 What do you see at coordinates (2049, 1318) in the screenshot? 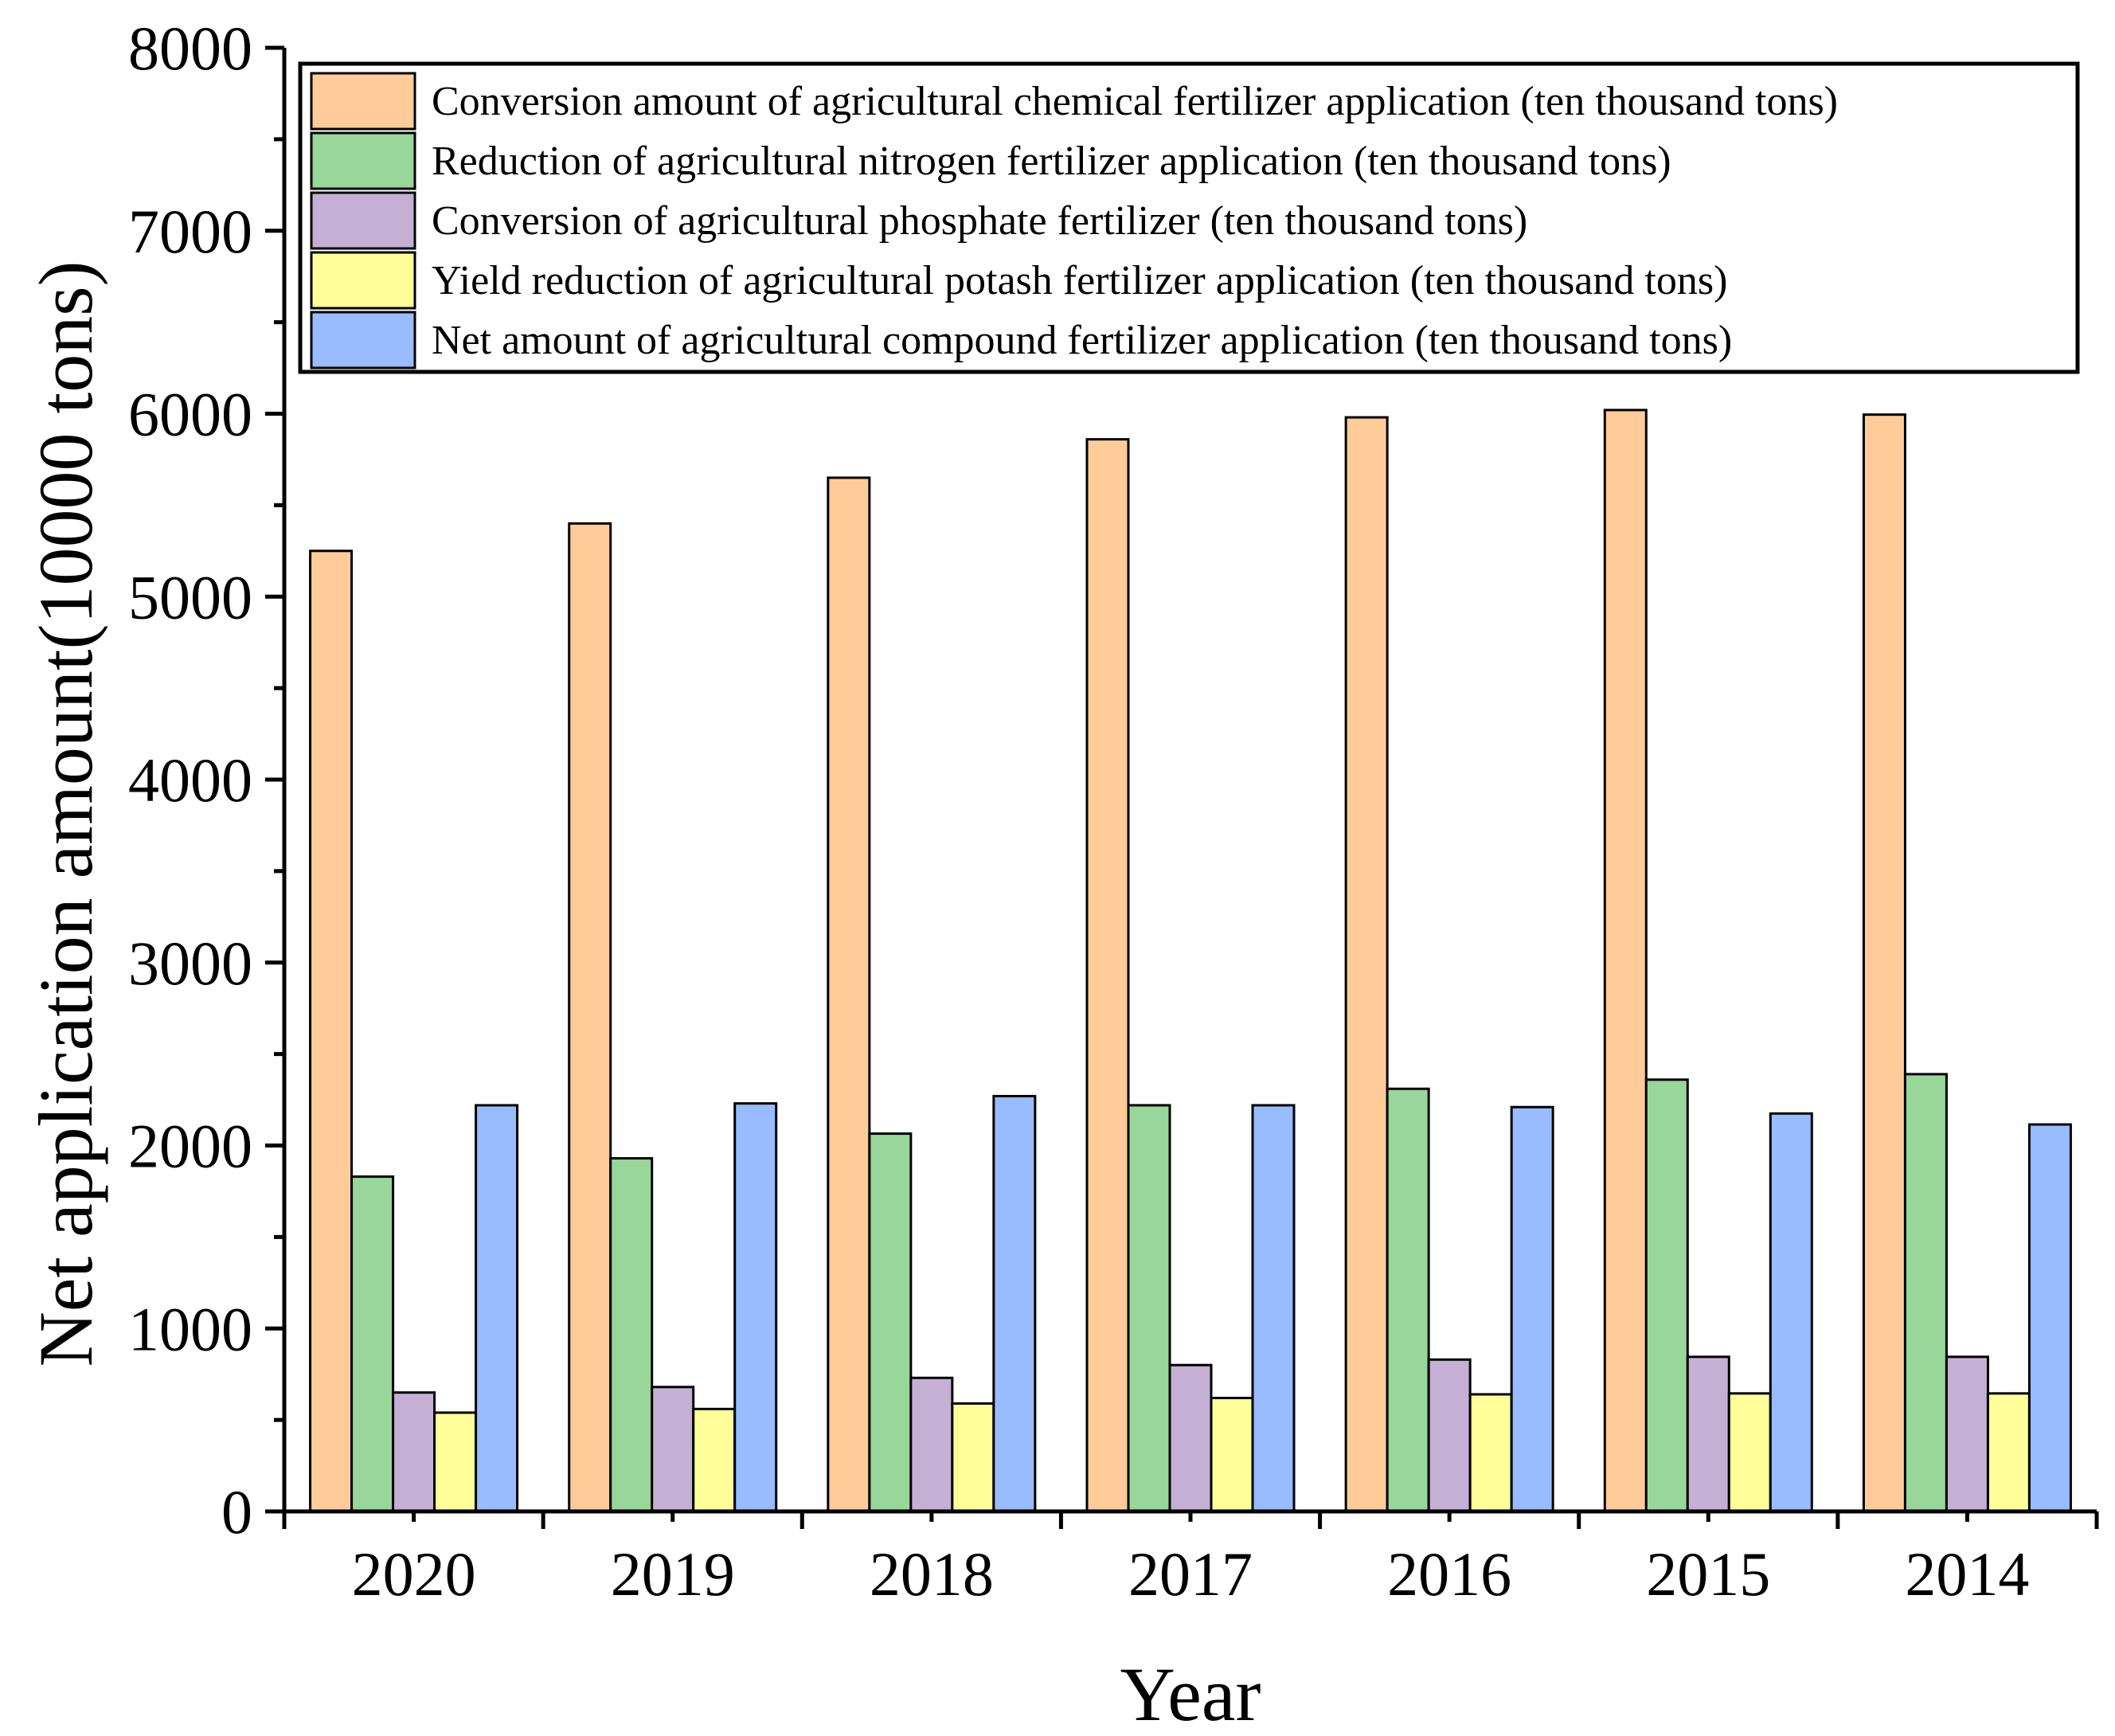
I see `bar-s4-2014` at bounding box center [2049, 1318].